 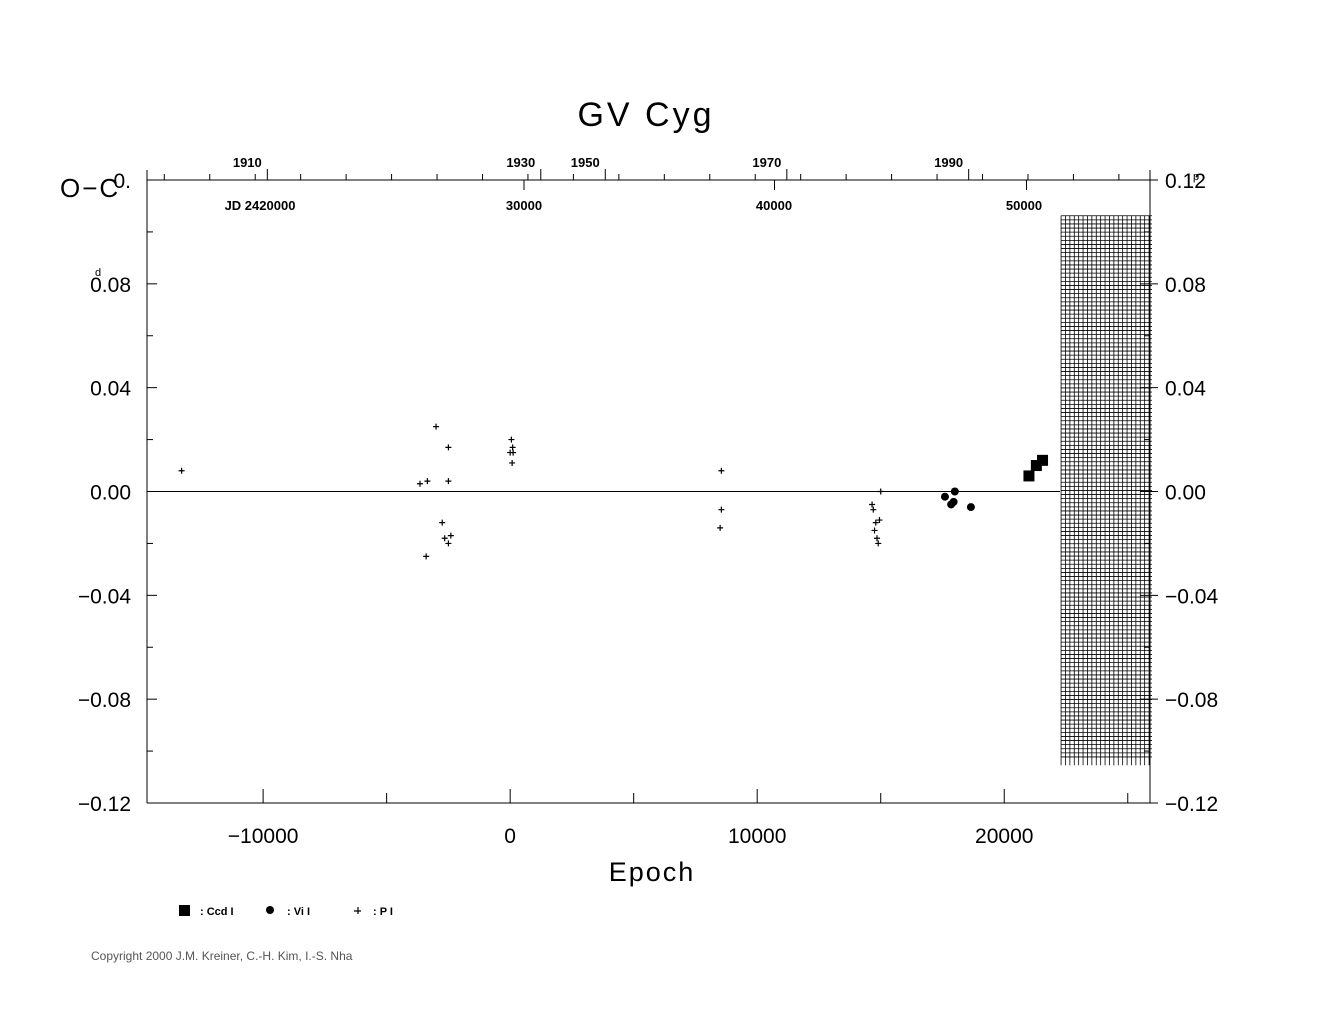 I want to click on y-tick-label-right: 0.04, so click(x=1185, y=389).